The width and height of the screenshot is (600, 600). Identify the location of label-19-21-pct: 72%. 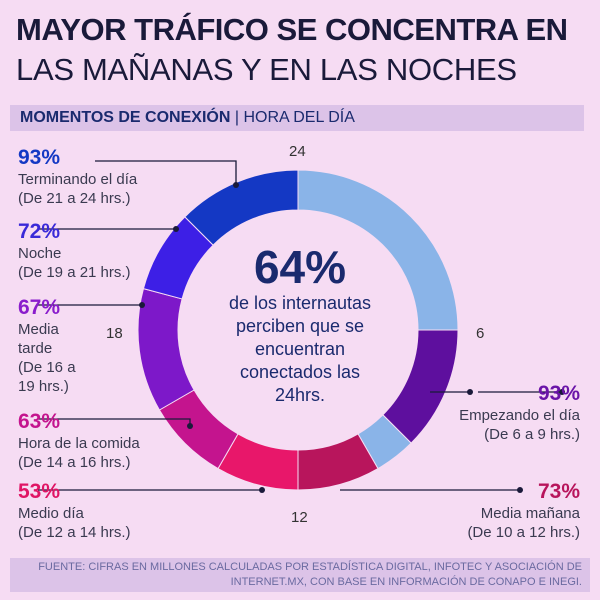
(39, 231).